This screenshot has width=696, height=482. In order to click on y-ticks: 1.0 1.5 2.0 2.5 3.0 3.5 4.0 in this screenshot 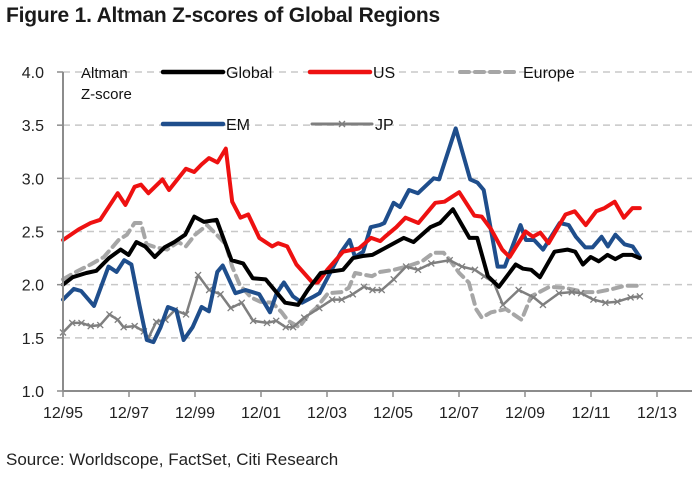, I will do `click(42, 233)`.